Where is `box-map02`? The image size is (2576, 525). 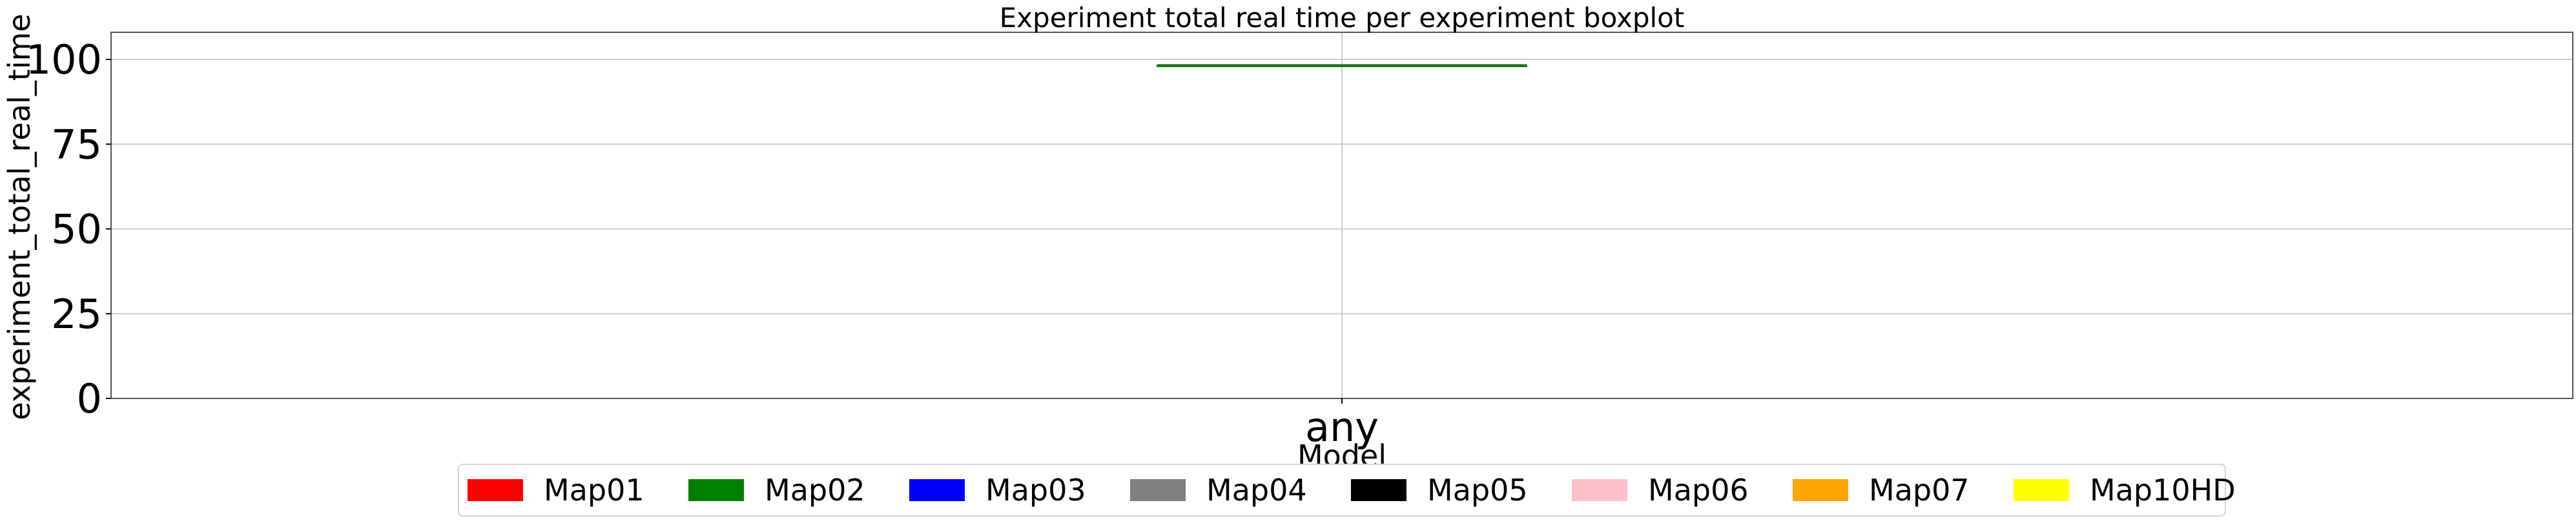 box-map02 is located at coordinates (1342, 65).